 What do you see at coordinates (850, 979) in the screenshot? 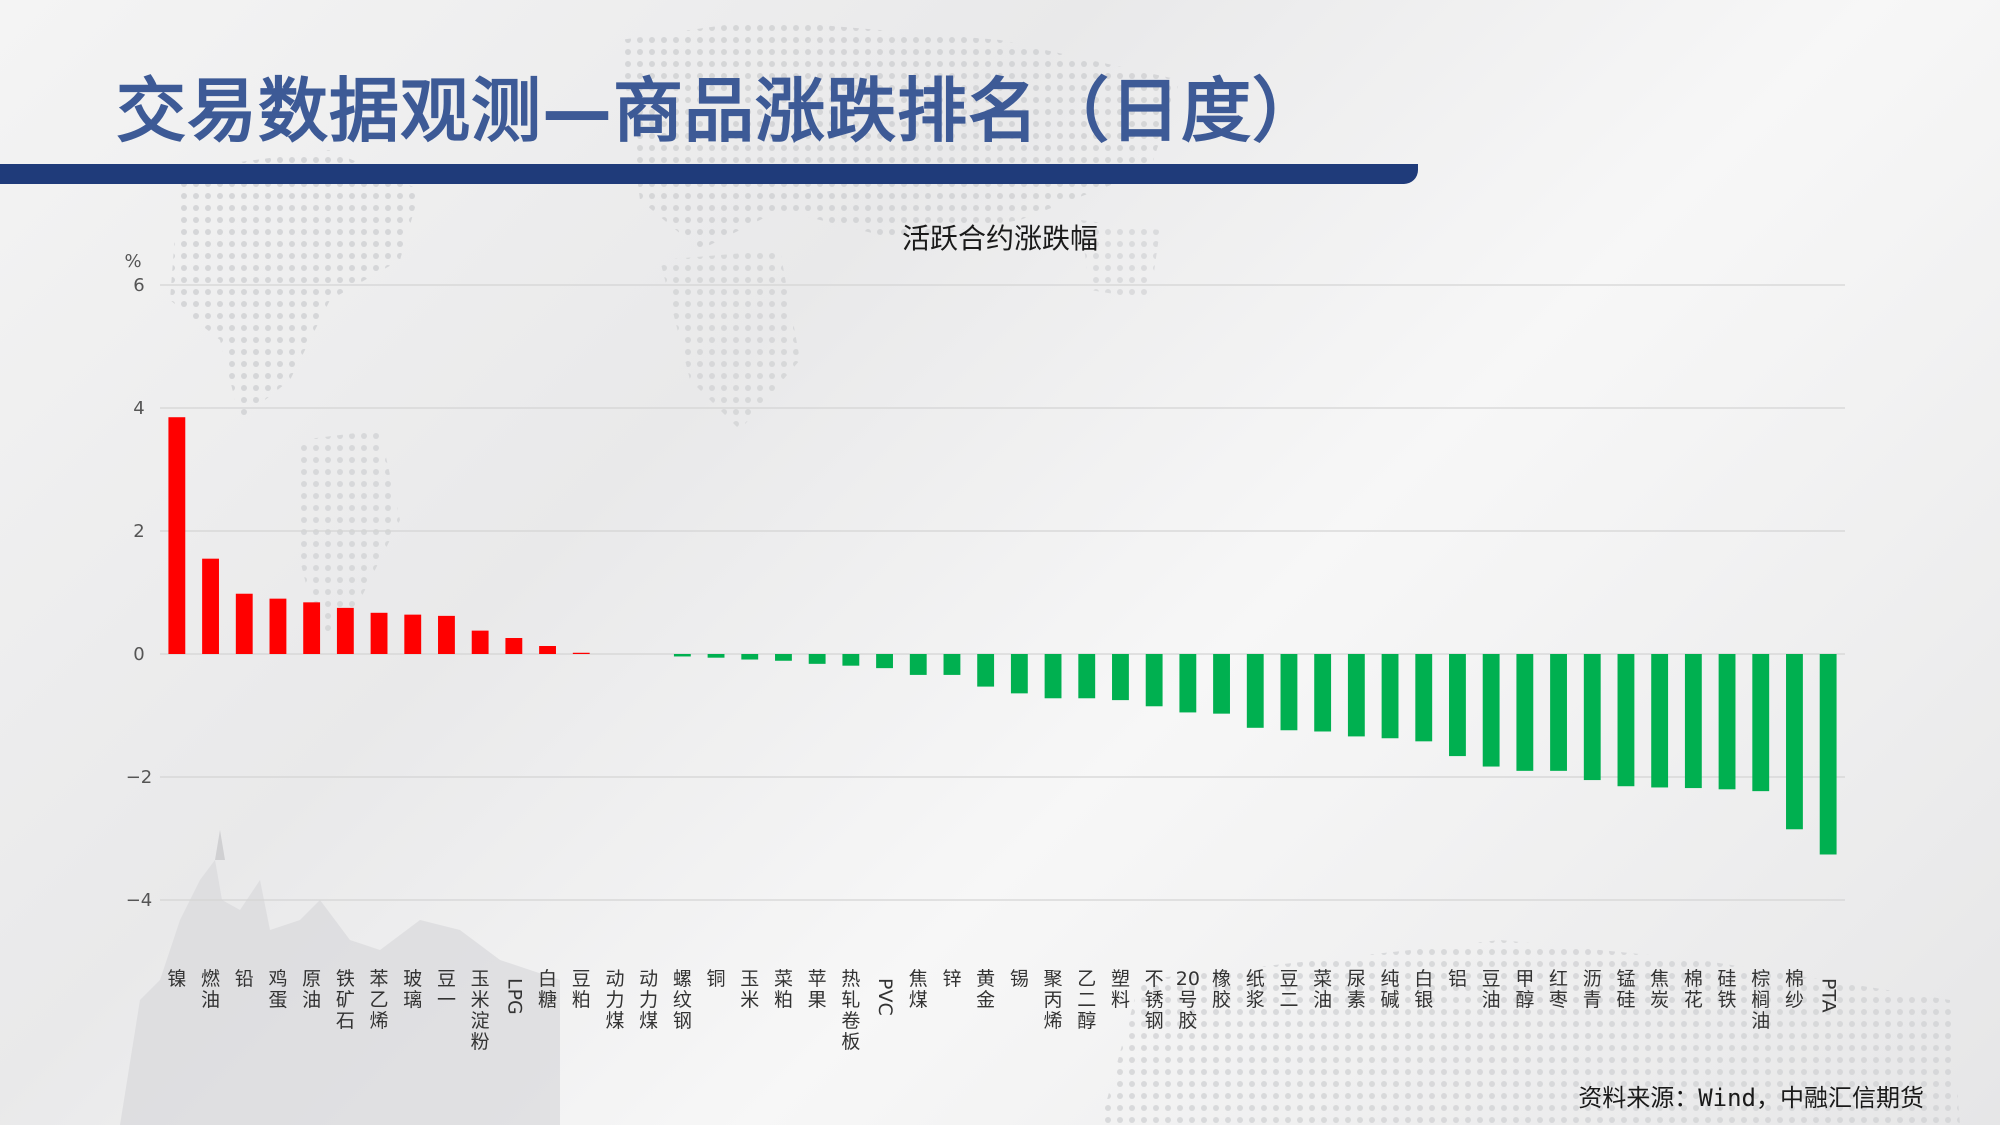
I see `svg-text: 热` at bounding box center [850, 979].